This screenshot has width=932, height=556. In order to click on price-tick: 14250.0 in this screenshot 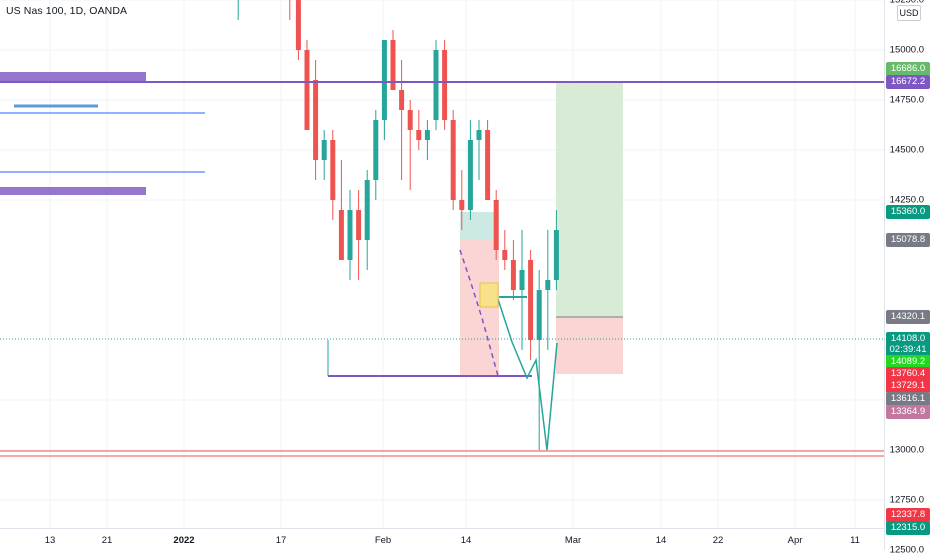, I will do `click(906, 200)`.